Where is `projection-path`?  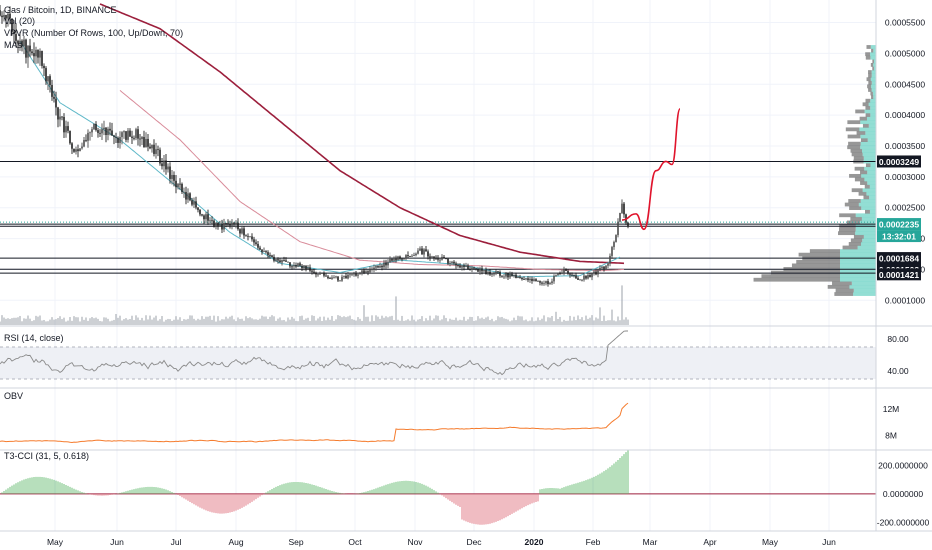
projection-path is located at coordinates (651, 169).